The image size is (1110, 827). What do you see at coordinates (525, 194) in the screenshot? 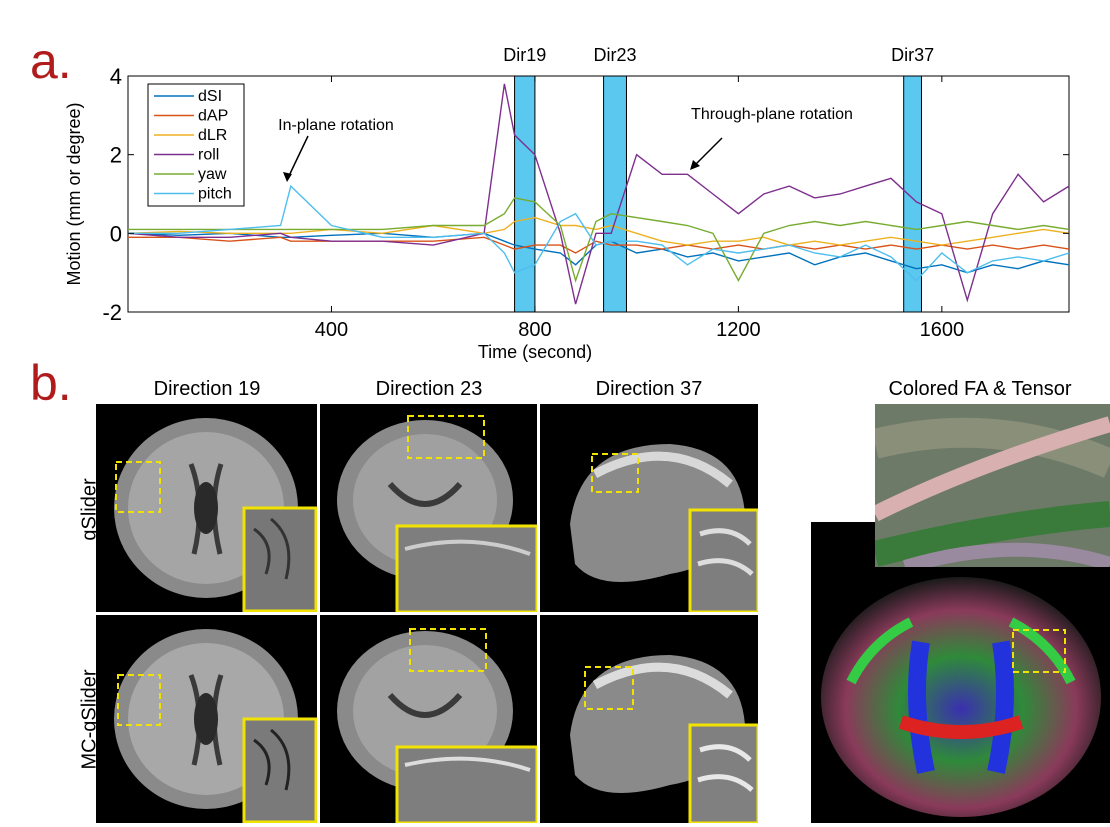
I see `highlight-band-dir19` at bounding box center [525, 194].